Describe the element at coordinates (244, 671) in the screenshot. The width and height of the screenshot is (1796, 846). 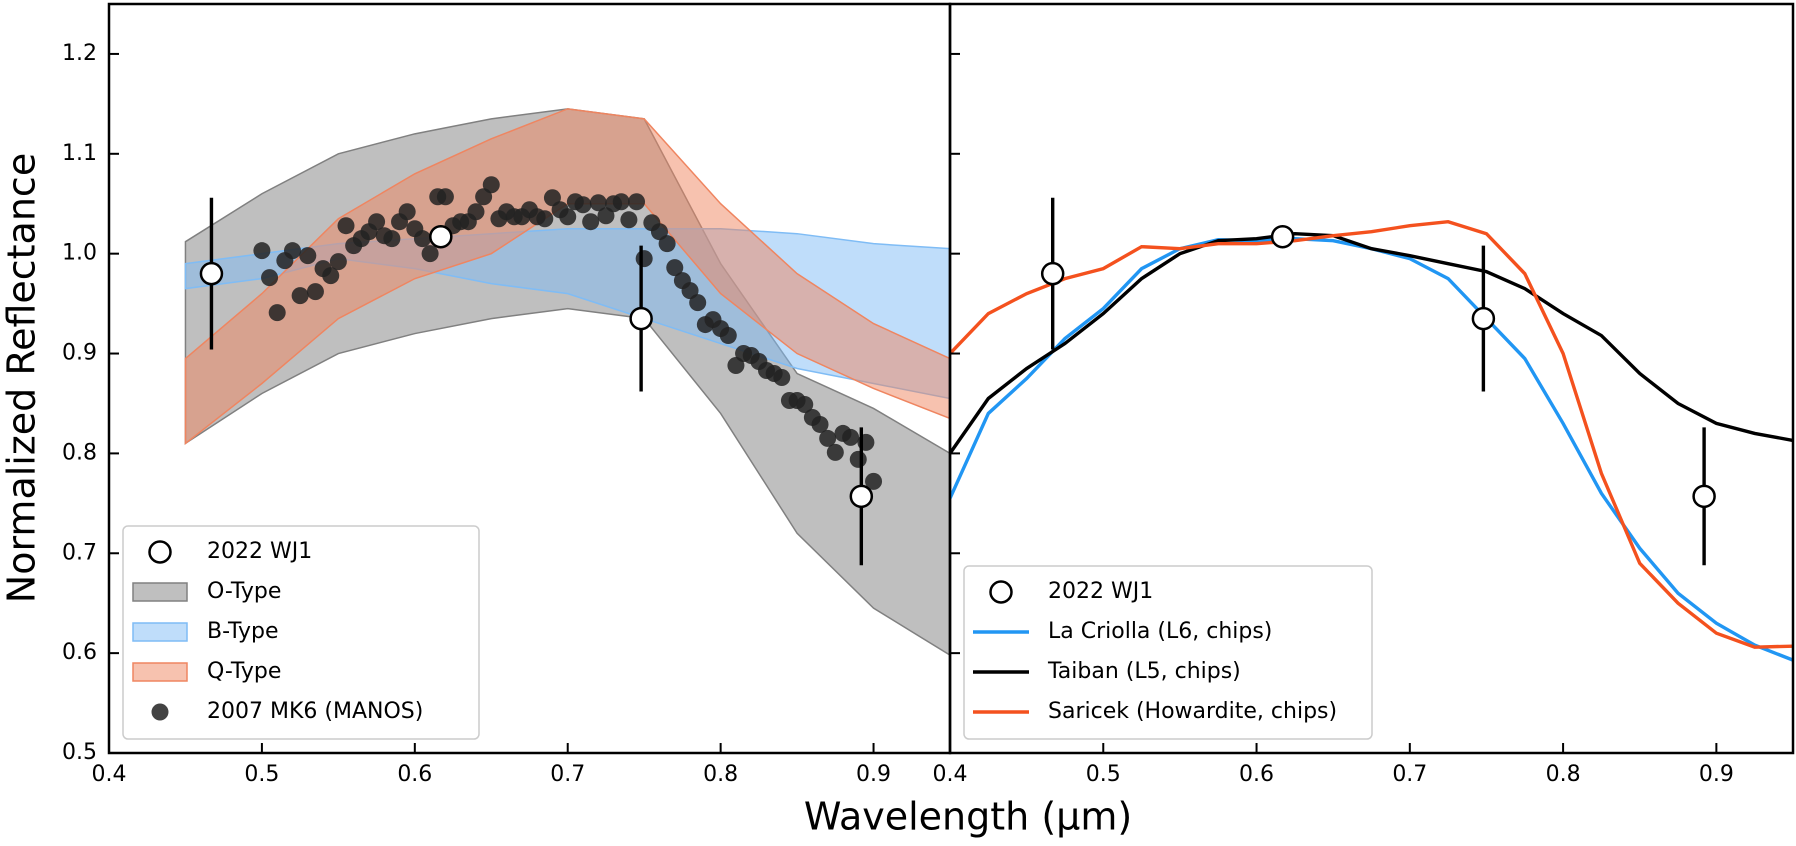
I see `legend-label: Q-Type` at that location.